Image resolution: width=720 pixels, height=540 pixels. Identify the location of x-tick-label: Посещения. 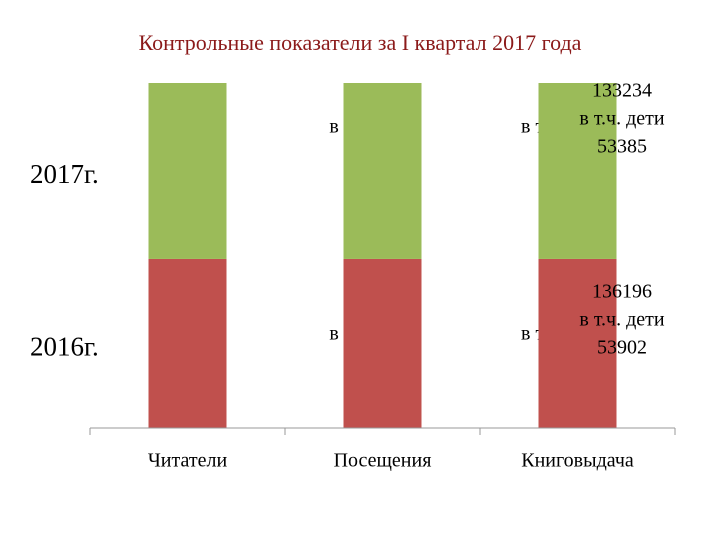
(383, 461).